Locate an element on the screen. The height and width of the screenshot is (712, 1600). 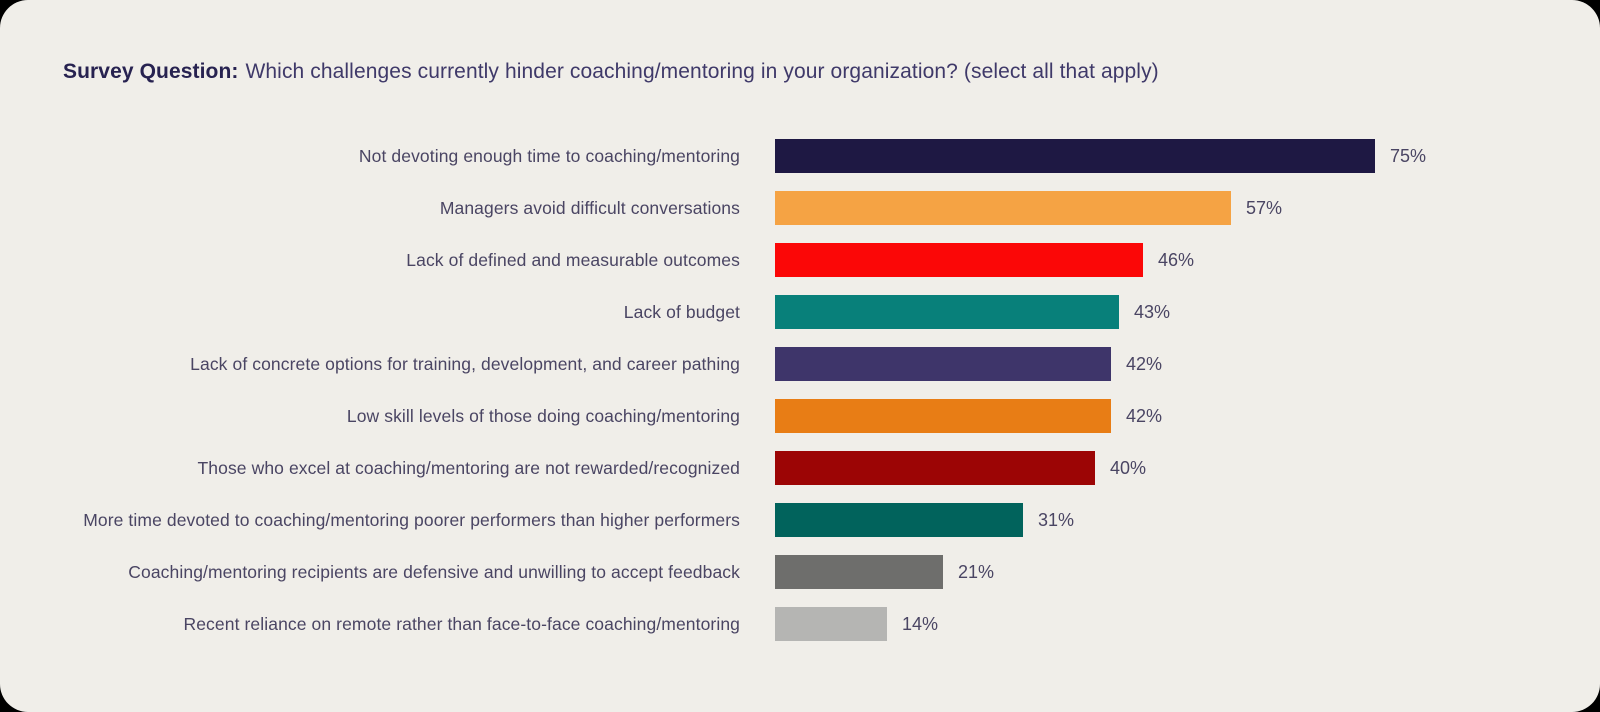
bar-label: Lack of defined and measurable outcomes is located at coordinates (573, 259).